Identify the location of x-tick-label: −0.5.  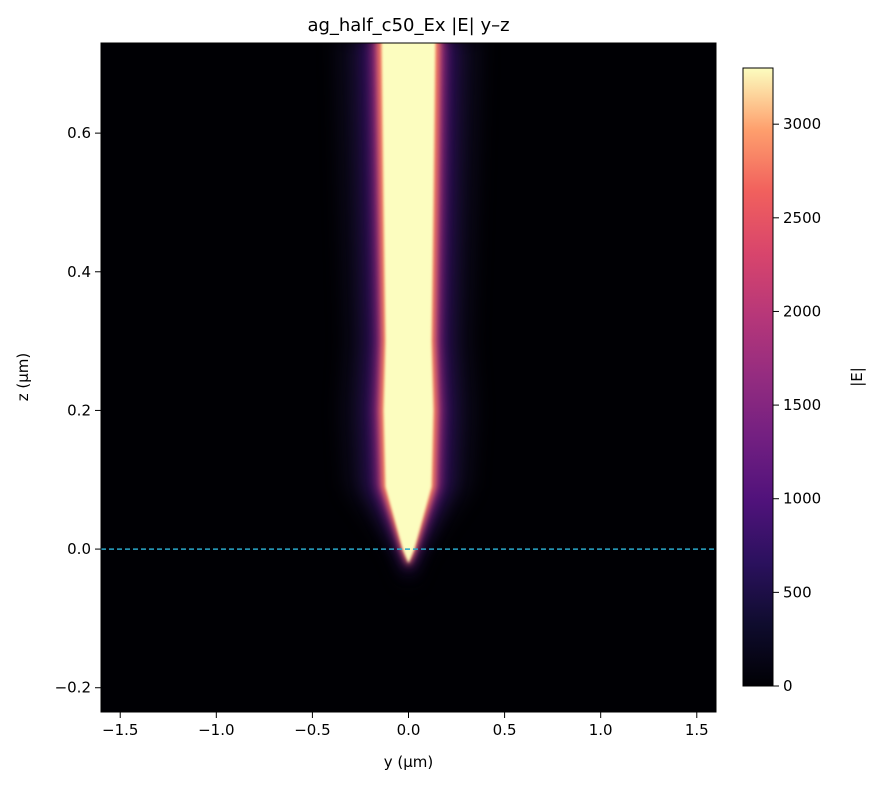
(312, 730).